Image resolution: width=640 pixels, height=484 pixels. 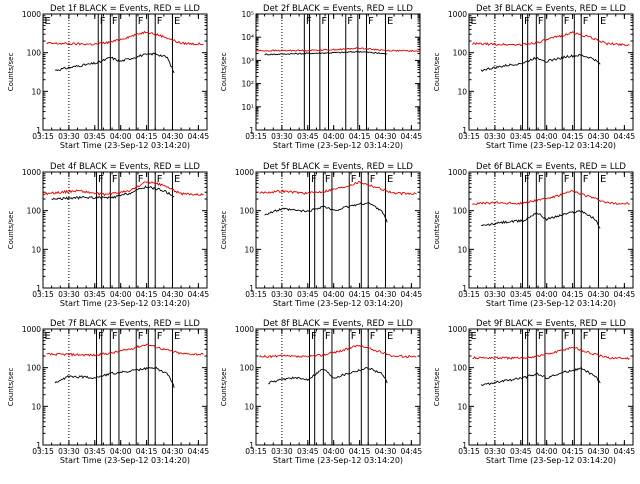 I want to click on panel-title: Det 1f BLACK = Events, RED = LLD, so click(x=125, y=9).